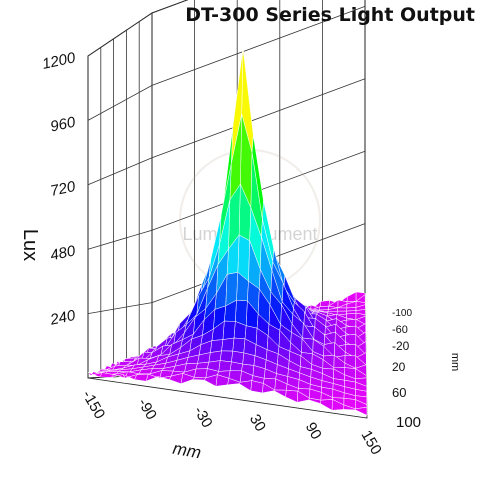  Describe the element at coordinates (94, 405) in the screenshot. I see `x-tick-label: -150` at that location.